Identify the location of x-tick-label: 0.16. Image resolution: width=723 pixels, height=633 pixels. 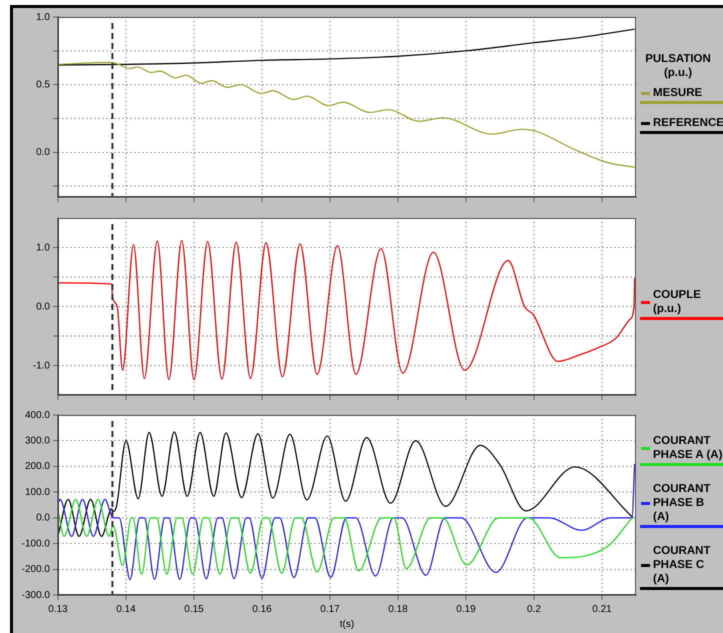
(262, 609).